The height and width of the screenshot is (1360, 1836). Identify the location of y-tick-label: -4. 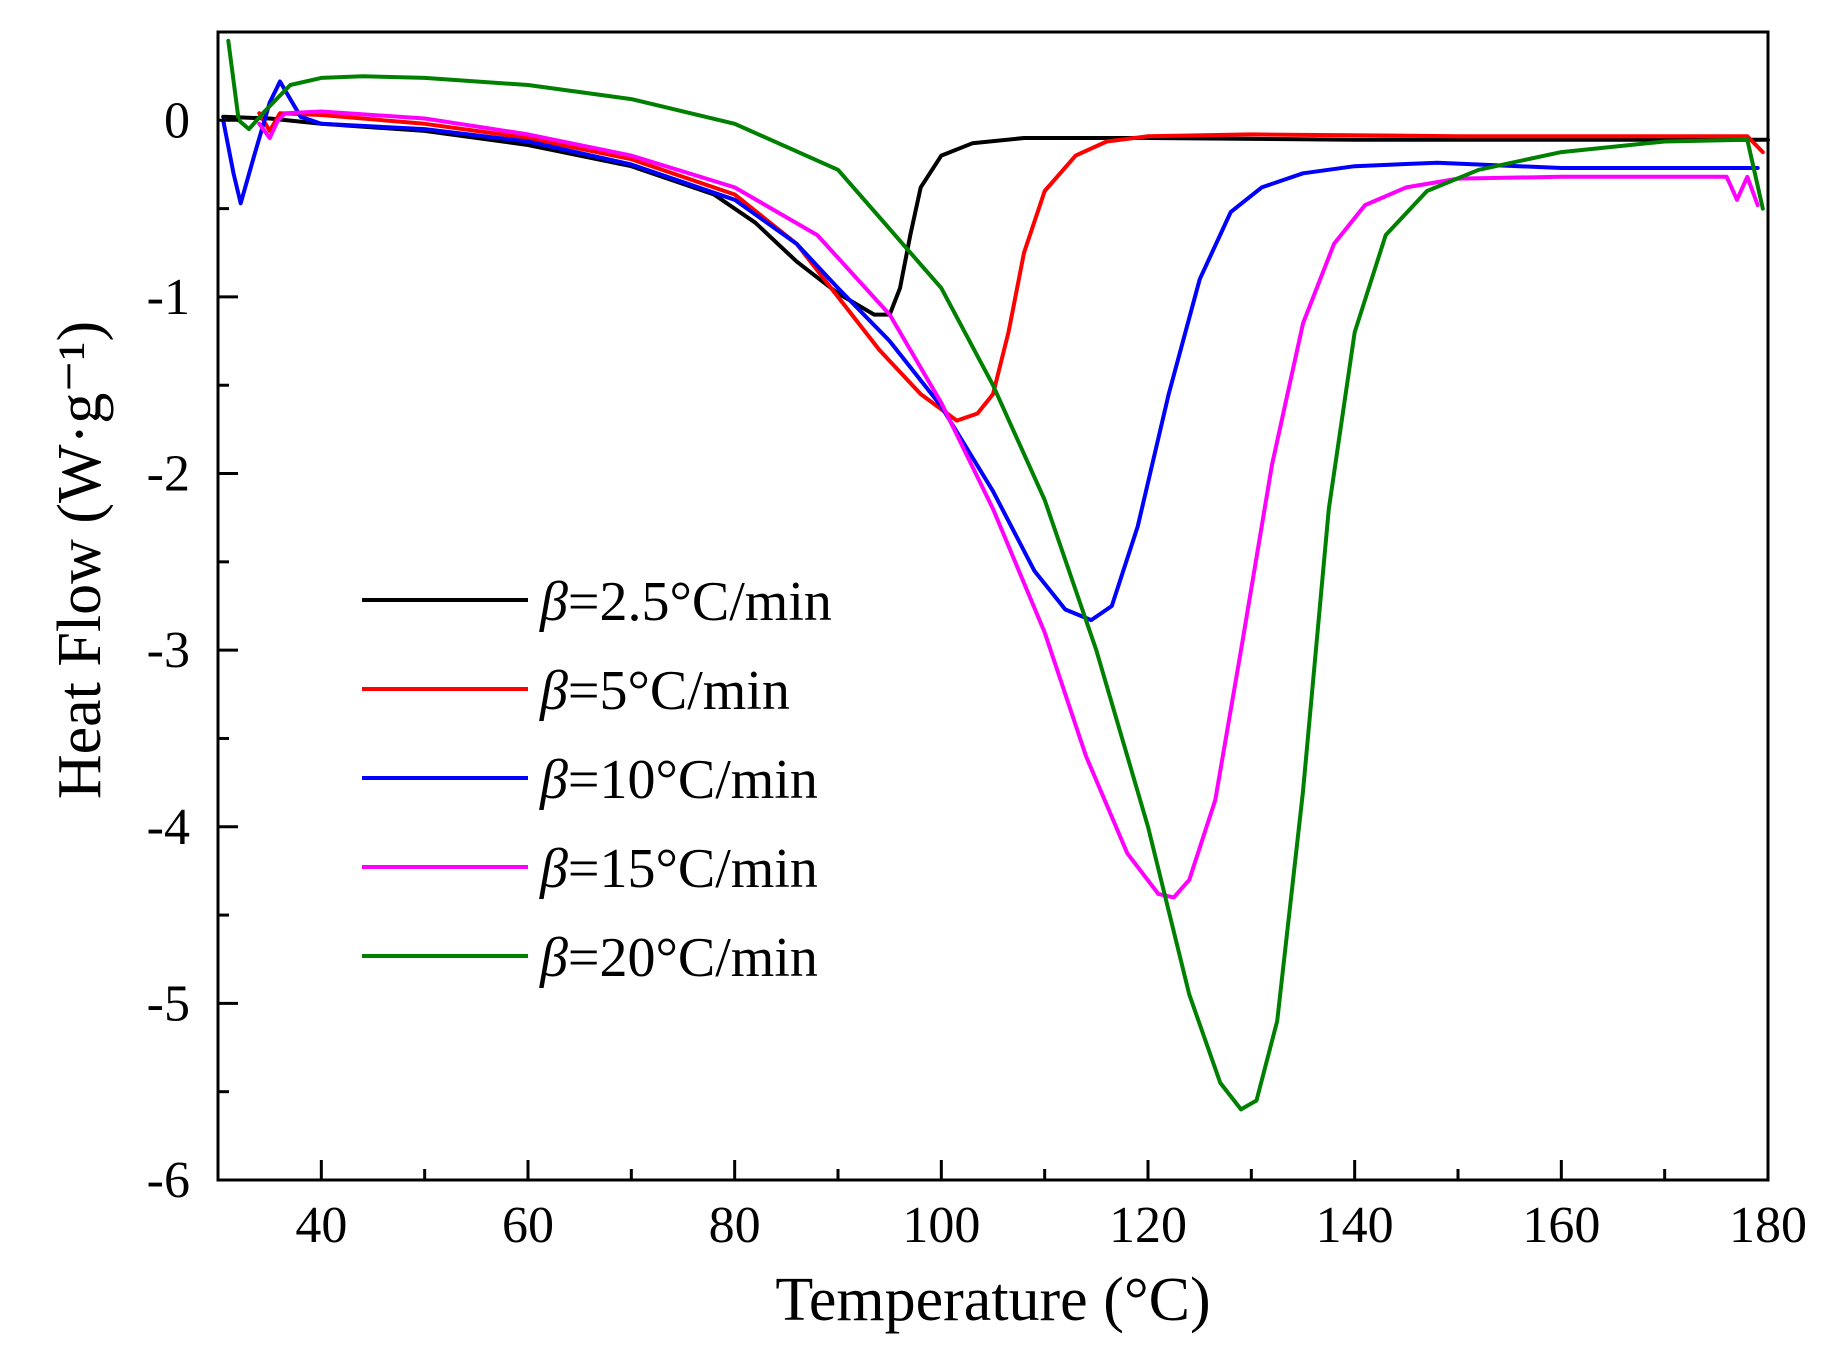
(168, 827).